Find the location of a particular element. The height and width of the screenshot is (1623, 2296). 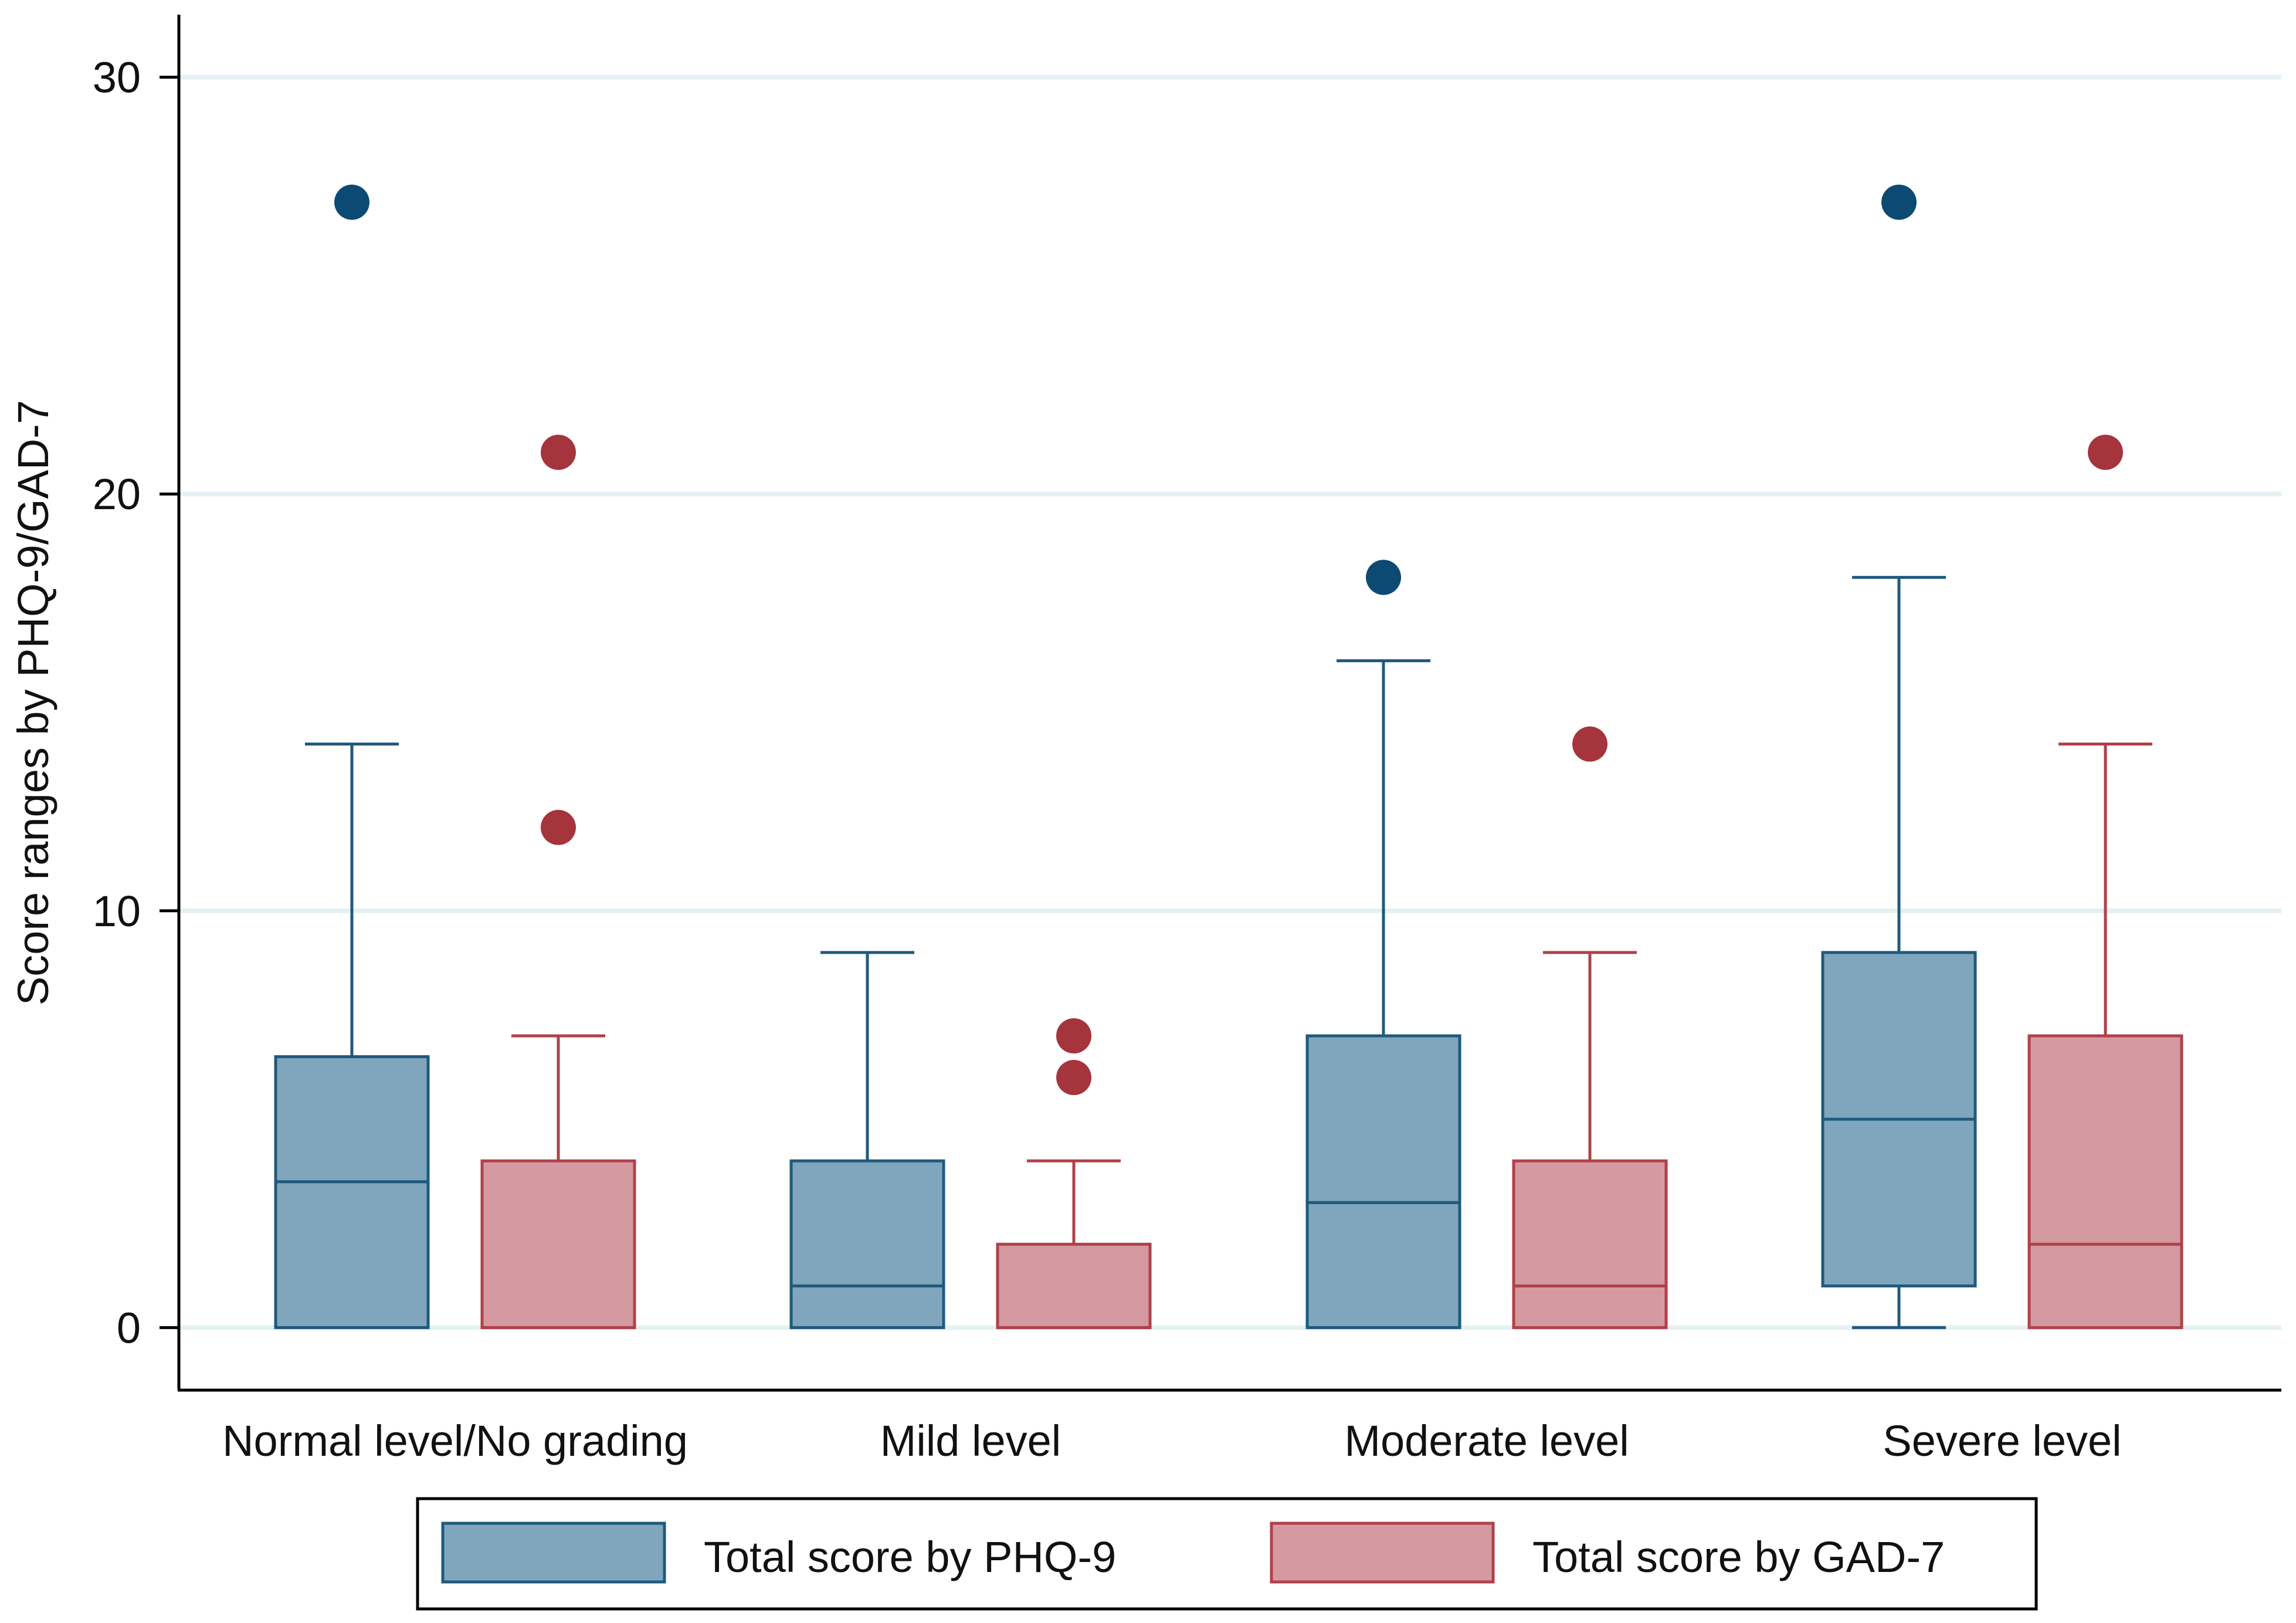

x-category-label-3: Severe level is located at coordinates (2002, 1441).